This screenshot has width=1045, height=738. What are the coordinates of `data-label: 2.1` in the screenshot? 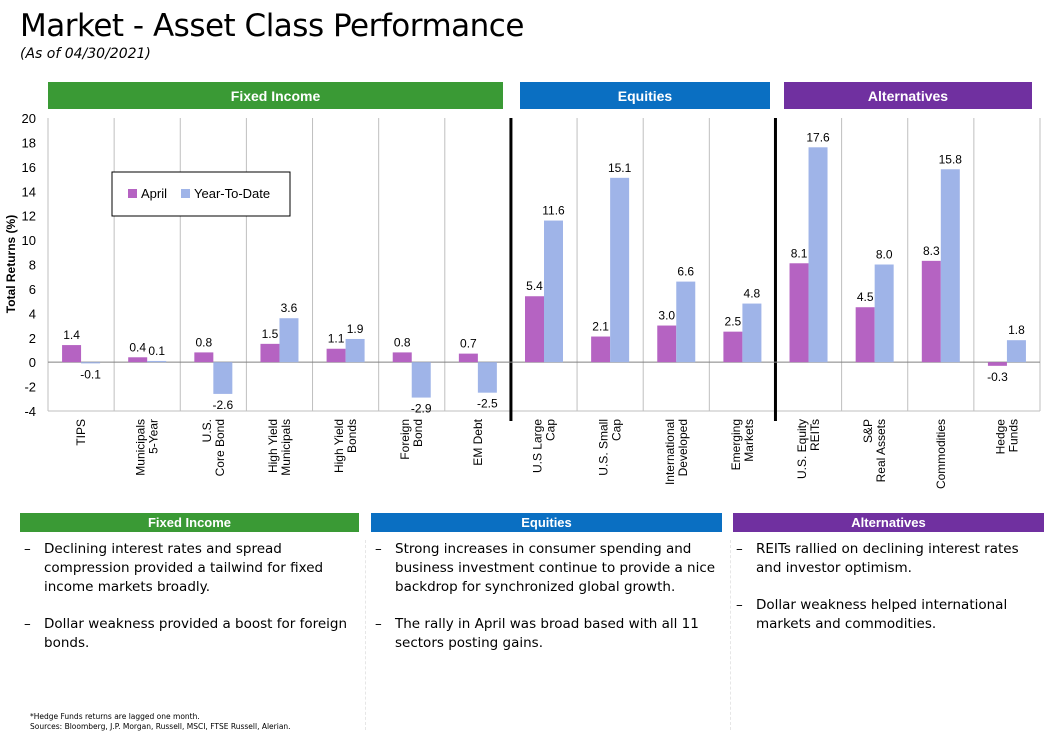 It's located at (600, 327).